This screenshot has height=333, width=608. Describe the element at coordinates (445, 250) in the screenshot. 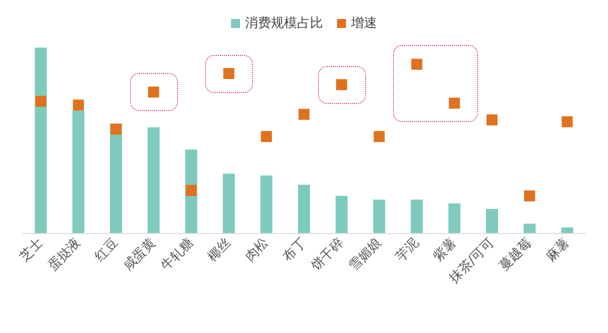

I see `x-tick-label: 紫薯` at that location.